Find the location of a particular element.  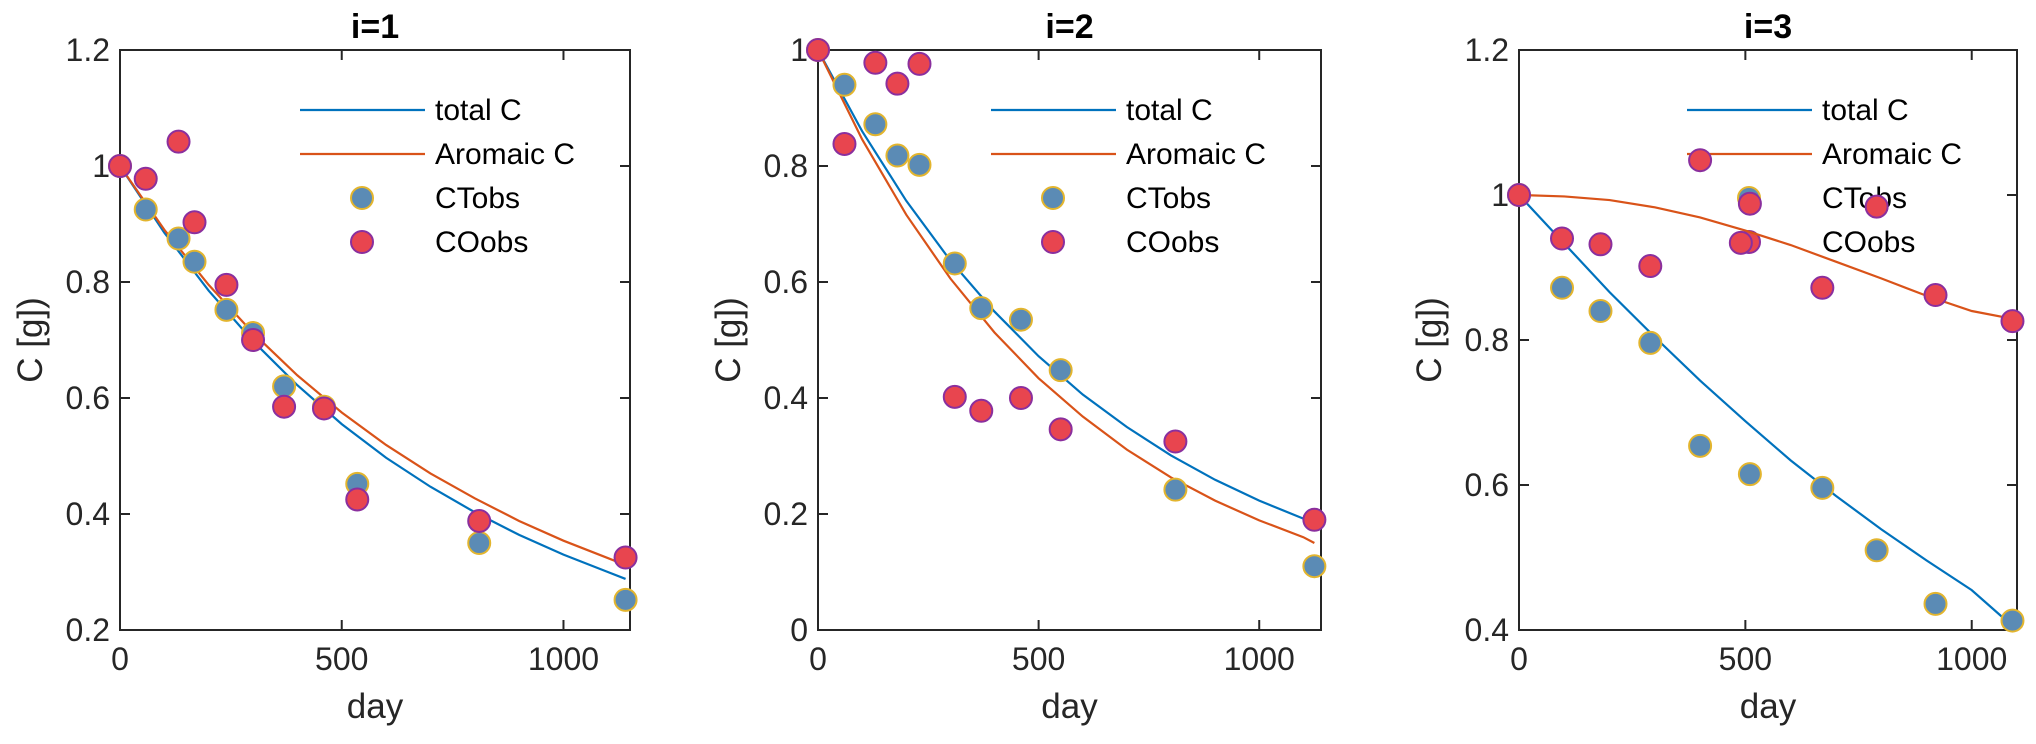

chart-title: i=2 is located at coordinates (1069, 27).